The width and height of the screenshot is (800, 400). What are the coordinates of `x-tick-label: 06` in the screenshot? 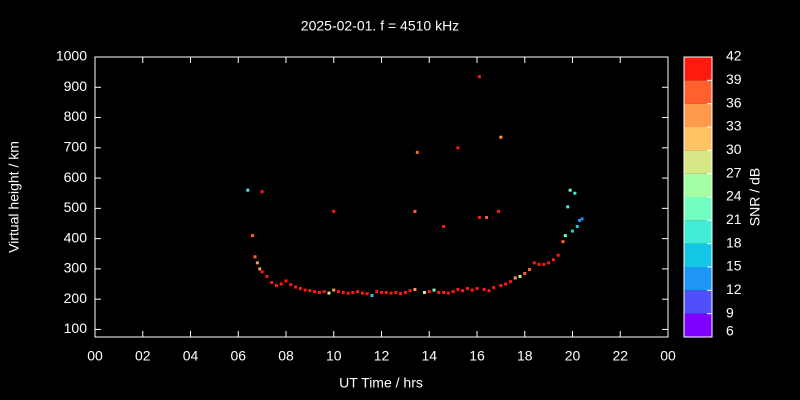 It's located at (238, 356).